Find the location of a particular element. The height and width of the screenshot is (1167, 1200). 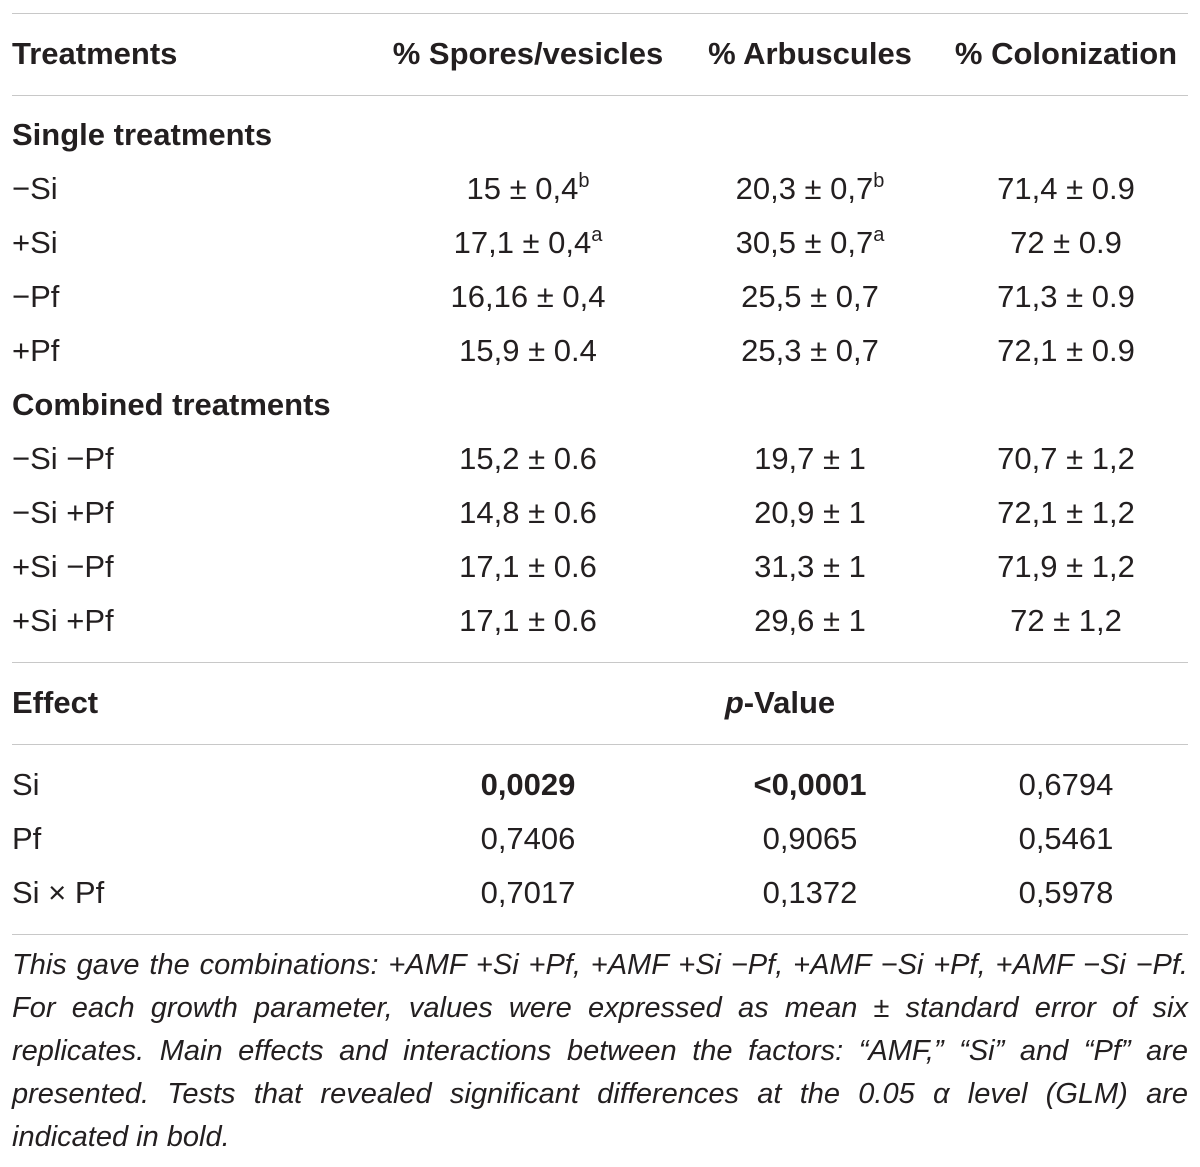

colonization-value: 72,1 ± 0.9 is located at coordinates (1066, 350).